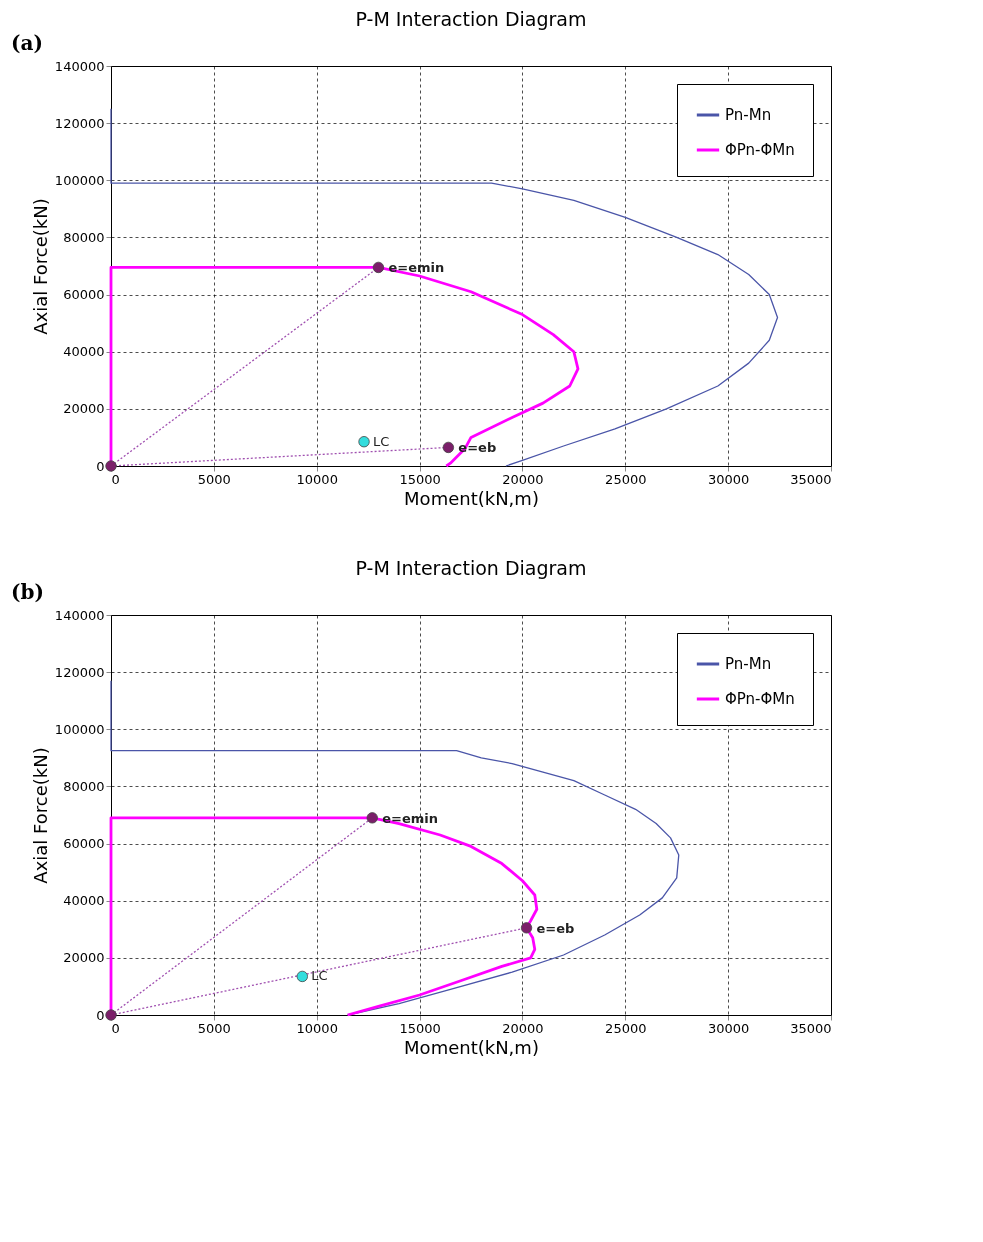  Describe the element at coordinates (27, 592) in the screenshot. I see `text: (b)` at that location.